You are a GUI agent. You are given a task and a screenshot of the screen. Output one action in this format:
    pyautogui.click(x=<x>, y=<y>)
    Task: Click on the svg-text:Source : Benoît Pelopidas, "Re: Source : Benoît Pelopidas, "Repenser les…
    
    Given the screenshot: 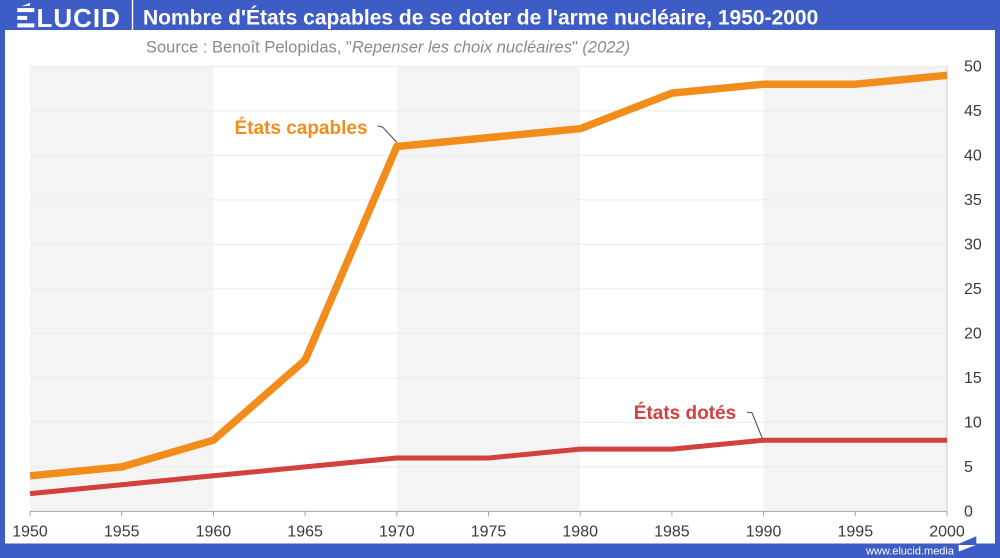 What is the action you would take?
    pyautogui.click(x=388, y=48)
    